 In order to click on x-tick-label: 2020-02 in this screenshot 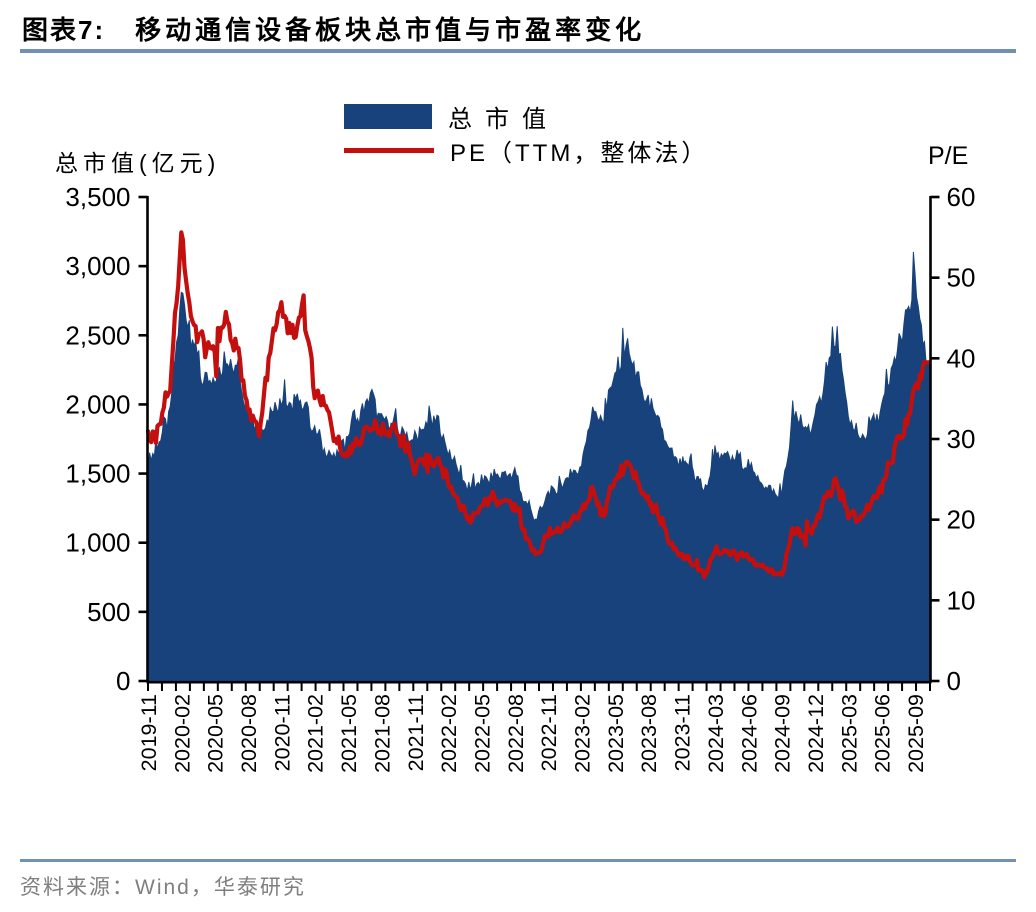, I will do `click(182, 733)`.